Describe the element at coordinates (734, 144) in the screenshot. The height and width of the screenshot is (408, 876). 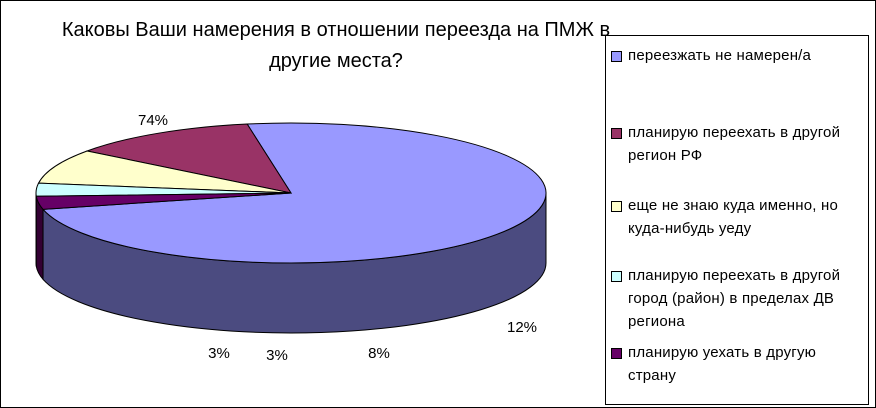
I see `legend-label: планирую переехать в другой регион РФ` at that location.